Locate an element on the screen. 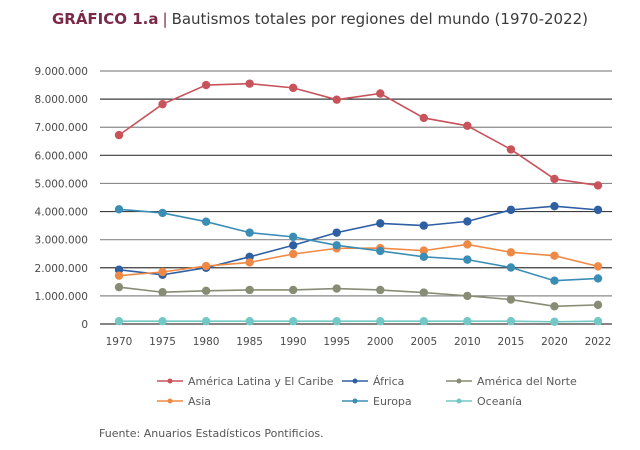 The width and height of the screenshot is (640, 450). x-tick-label: 2022 is located at coordinates (598, 342).